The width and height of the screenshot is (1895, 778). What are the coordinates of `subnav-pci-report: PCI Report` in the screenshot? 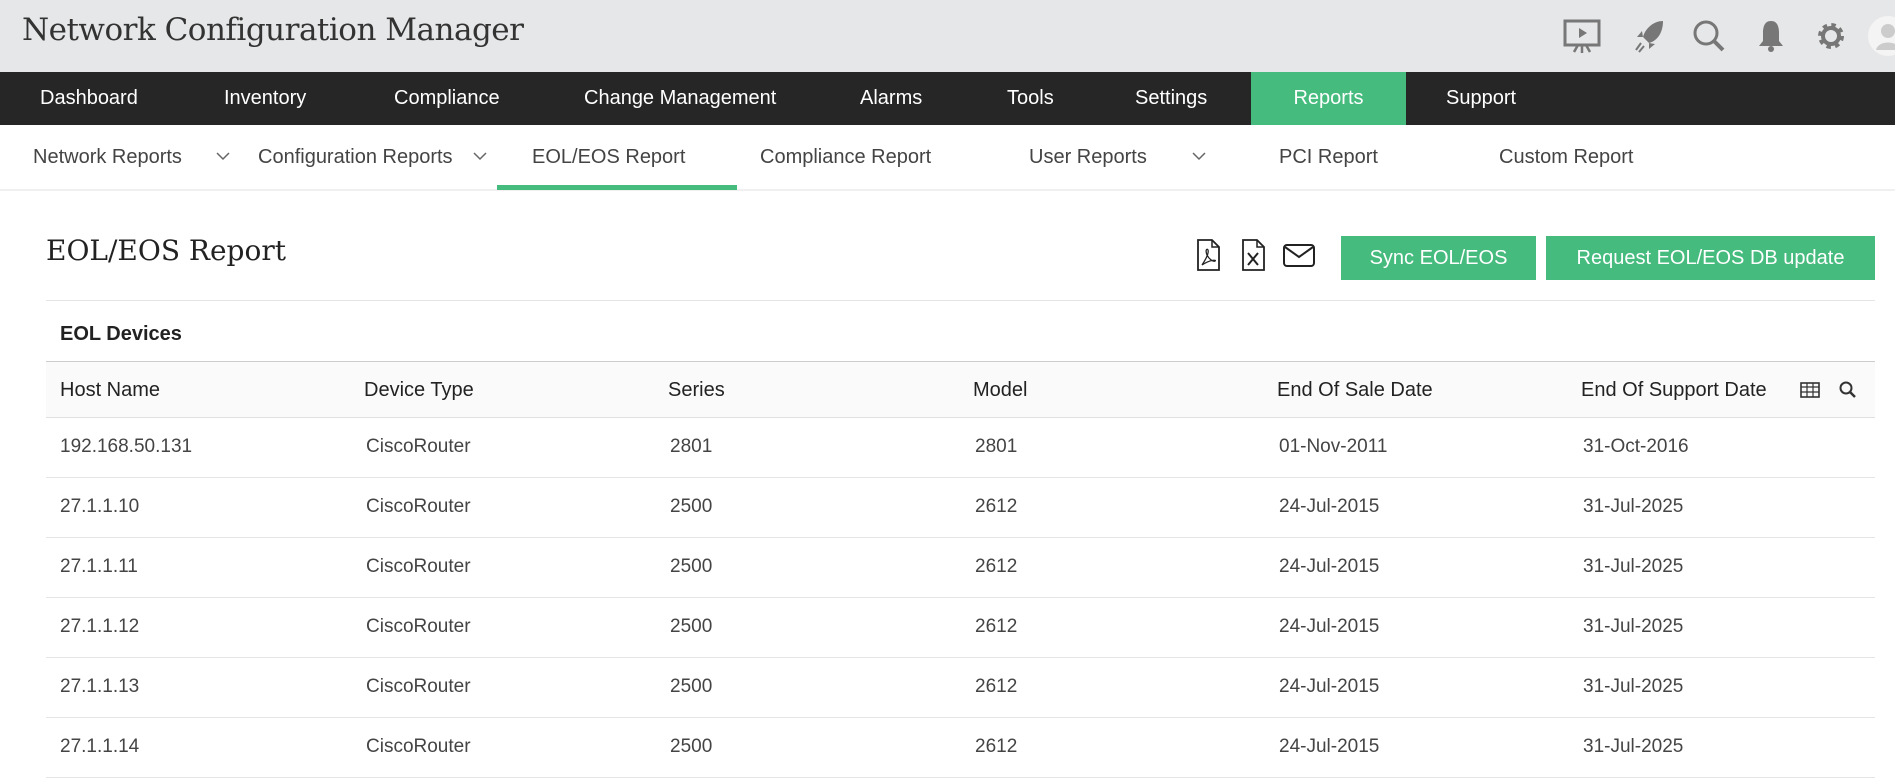 It's located at (1328, 157).